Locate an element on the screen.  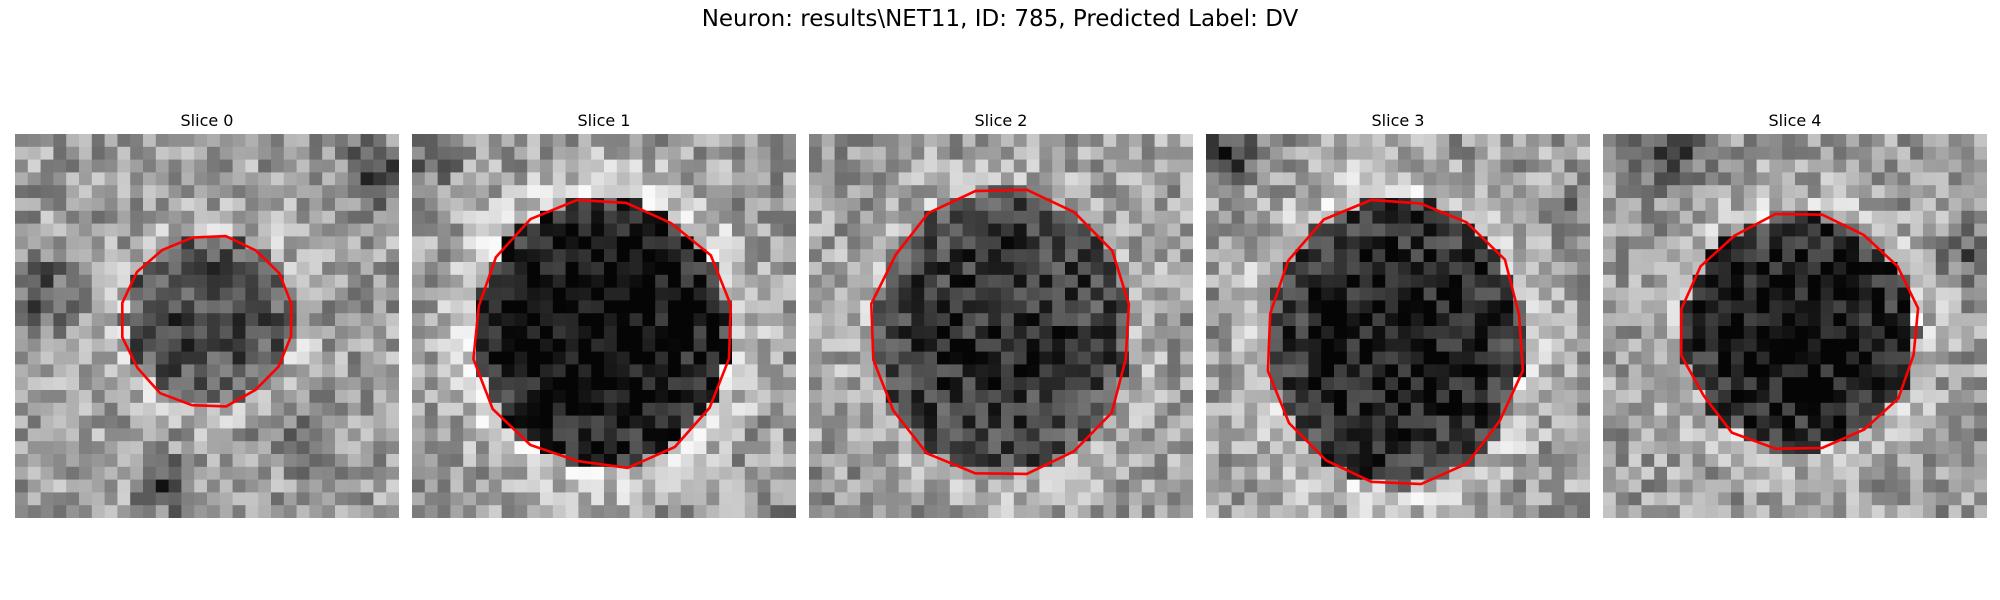
slice-title-1: Slice 1 is located at coordinates (604, 120).